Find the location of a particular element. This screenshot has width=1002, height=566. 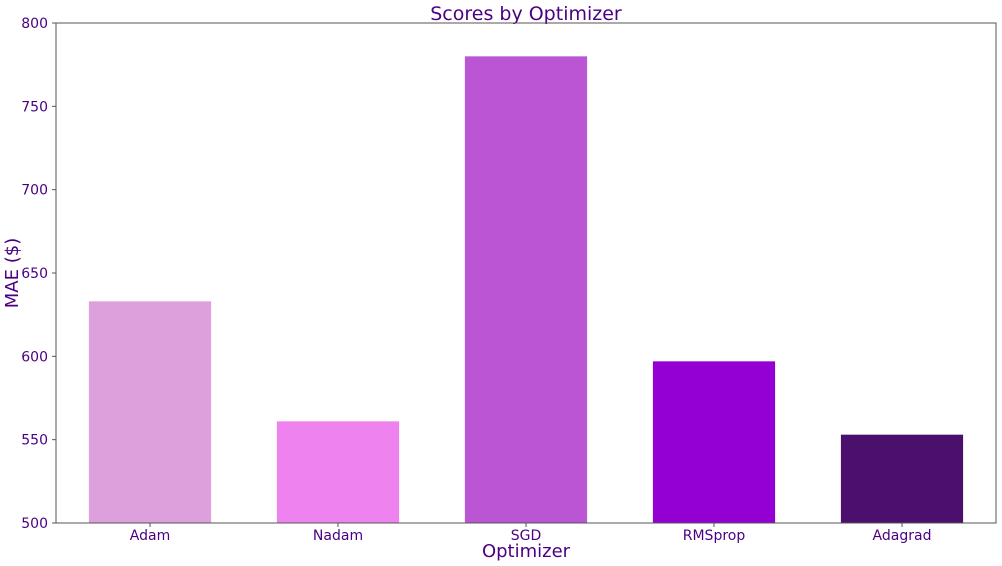

y-axis-label: MAE ($) is located at coordinates (12, 273).